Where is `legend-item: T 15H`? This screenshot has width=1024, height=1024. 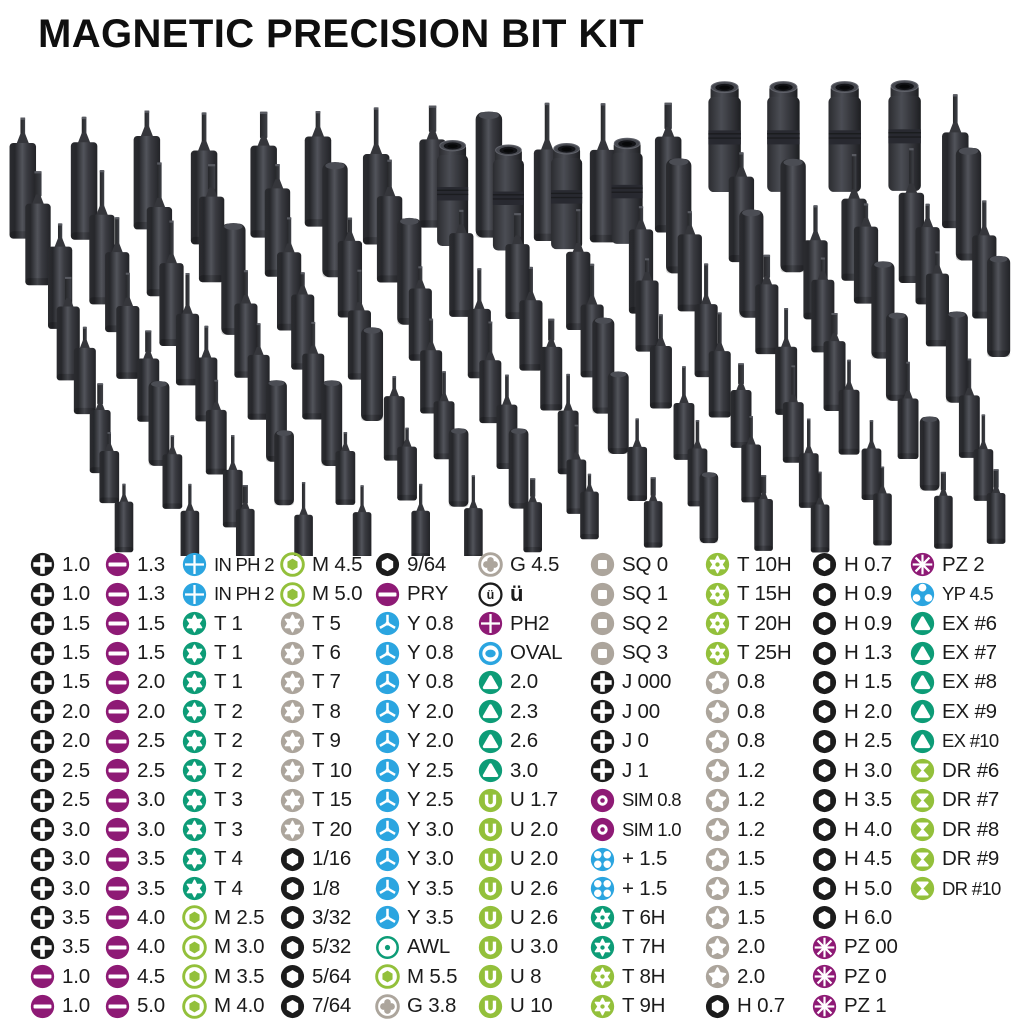 legend-item: T 15H is located at coordinates (748, 593).